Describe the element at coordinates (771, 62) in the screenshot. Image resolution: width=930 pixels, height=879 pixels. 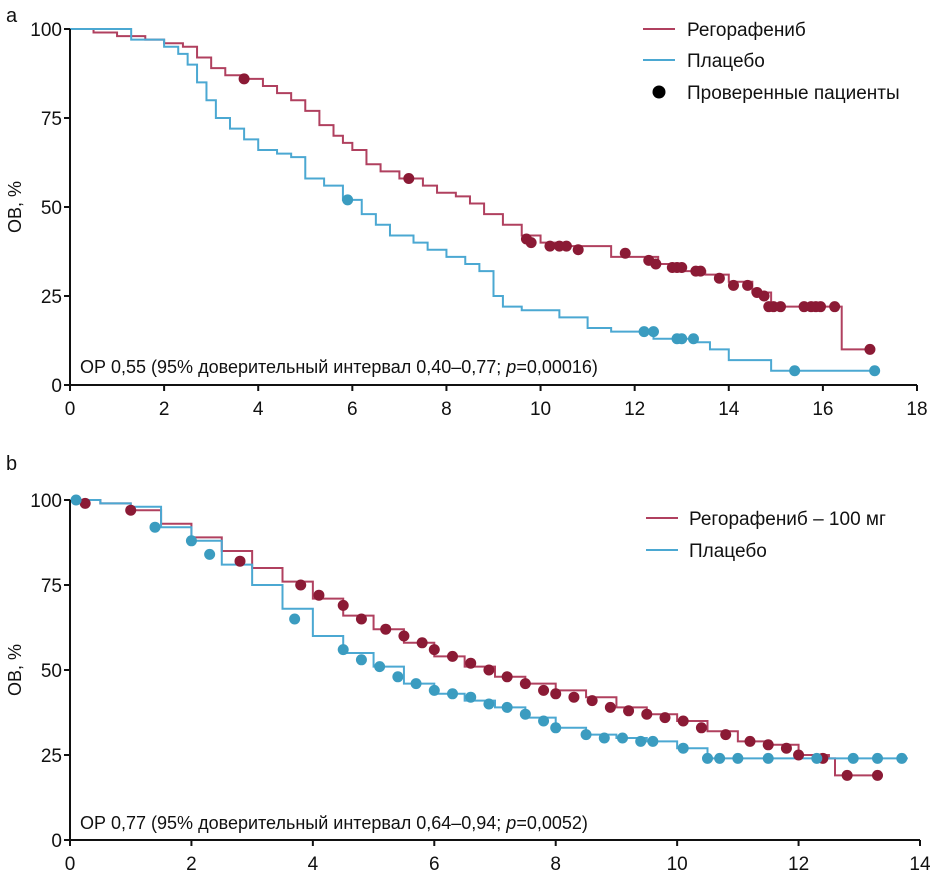
I see `panel-a-legend: Регорафениб Плацебо Проверенные пациенты` at that location.